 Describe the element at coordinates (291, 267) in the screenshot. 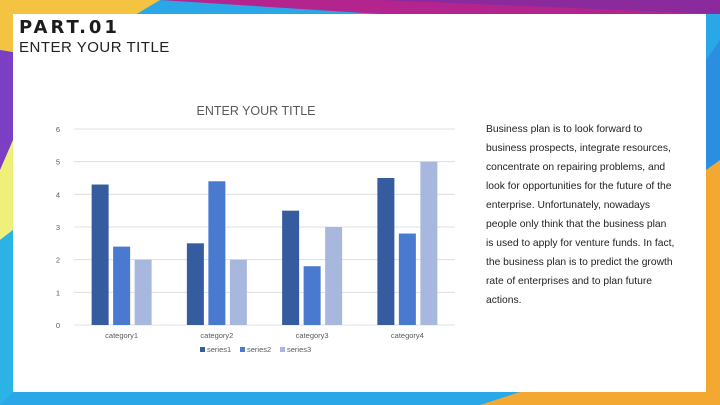

I see `bar-series1-category3` at that location.